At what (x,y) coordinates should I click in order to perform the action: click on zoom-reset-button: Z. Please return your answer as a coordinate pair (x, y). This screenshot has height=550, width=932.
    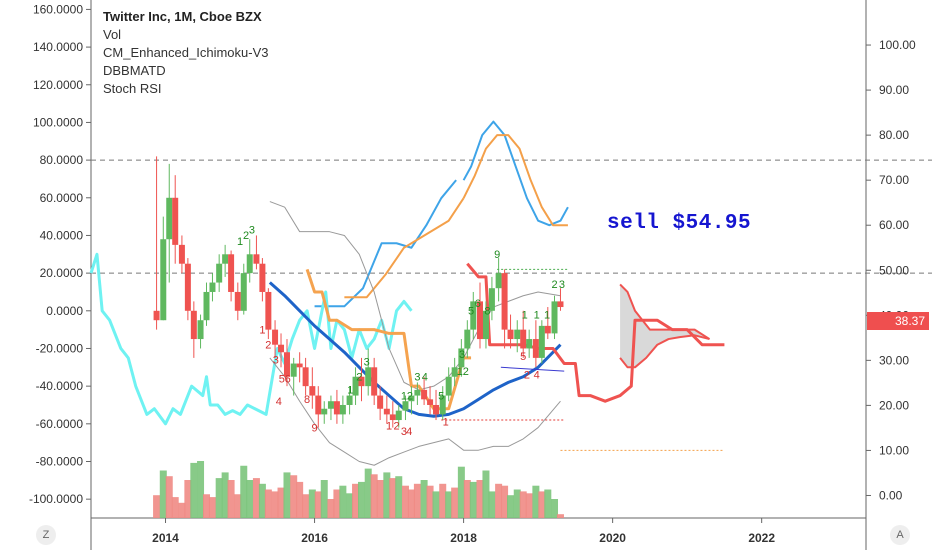
    Looking at the image, I should click on (46, 535).